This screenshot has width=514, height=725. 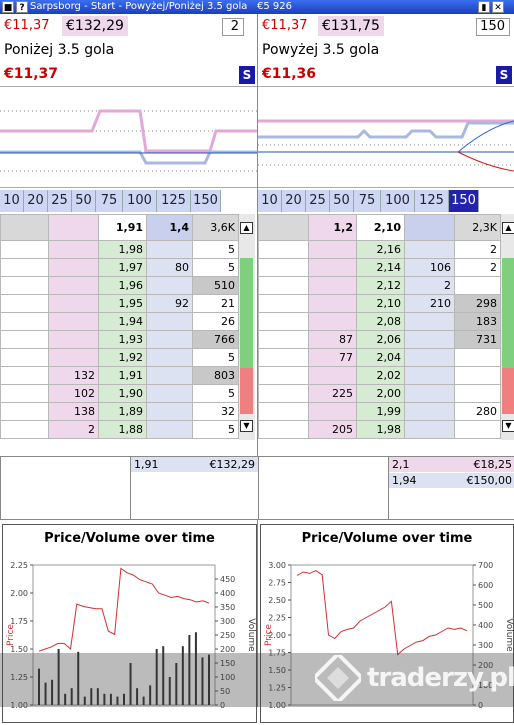 I want to click on lay-cell: 210, so click(x=429, y=303).